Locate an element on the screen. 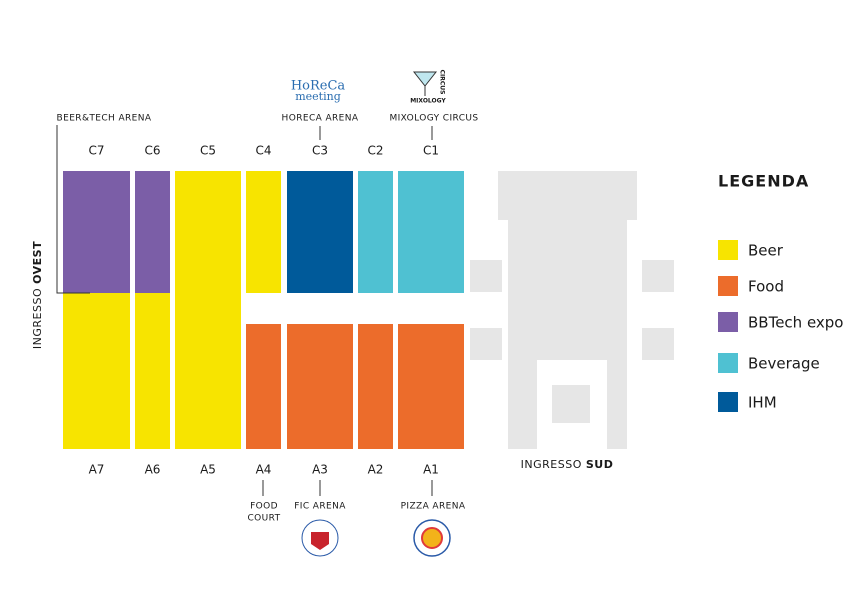  legend-label: IHM is located at coordinates (762, 403).